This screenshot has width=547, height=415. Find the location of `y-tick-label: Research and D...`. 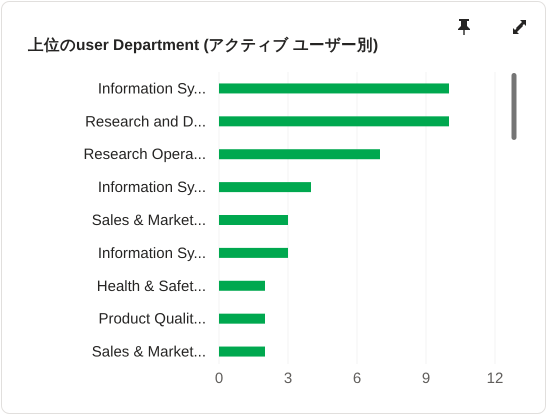

y-tick-label: Research and D... is located at coordinates (145, 121).